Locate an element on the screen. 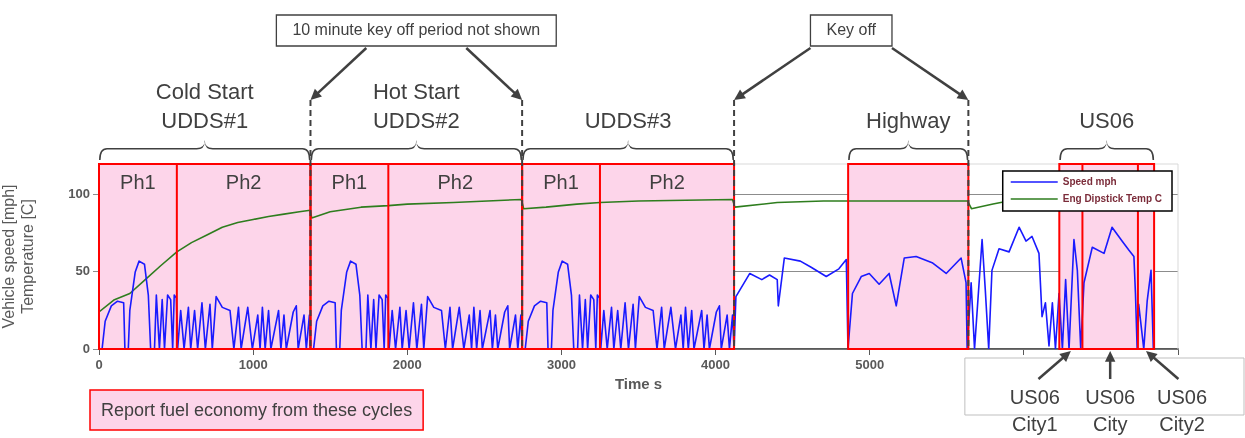 This screenshot has width=1245, height=438. x-tick-label: 3000 is located at coordinates (561, 365).